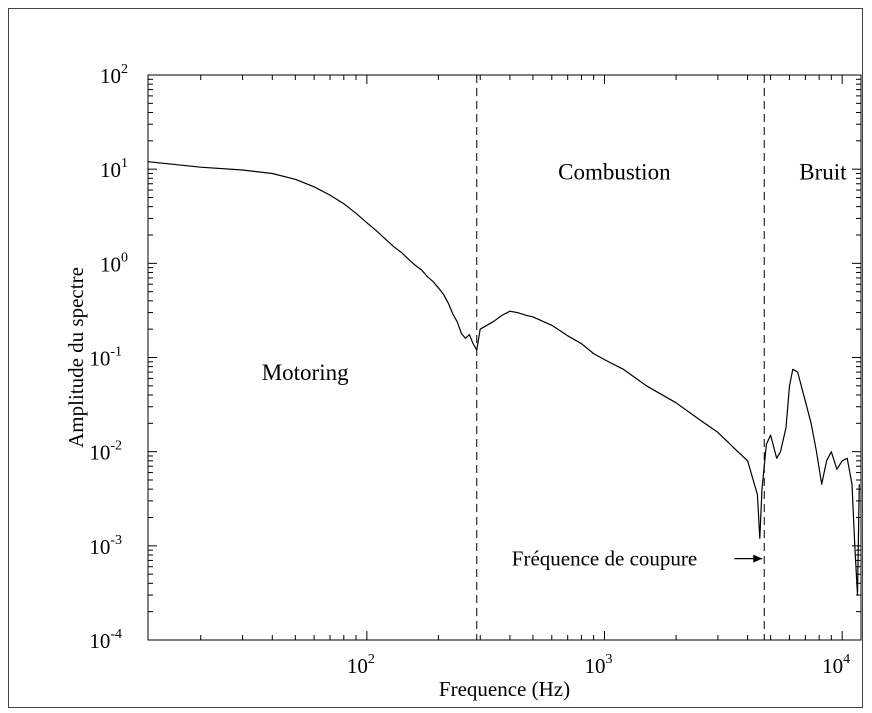  Describe the element at coordinates (76, 357) in the screenshot. I see `y-axis-label: Amplitude du spectre` at that location.